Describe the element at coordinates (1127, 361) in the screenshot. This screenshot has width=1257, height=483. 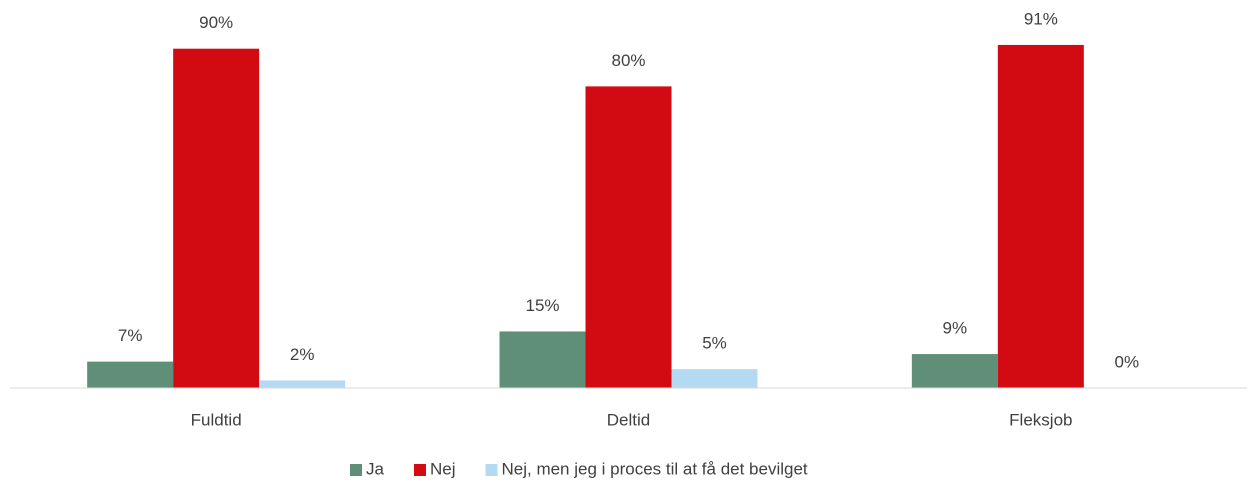
I see `data-label: 0%` at that location.